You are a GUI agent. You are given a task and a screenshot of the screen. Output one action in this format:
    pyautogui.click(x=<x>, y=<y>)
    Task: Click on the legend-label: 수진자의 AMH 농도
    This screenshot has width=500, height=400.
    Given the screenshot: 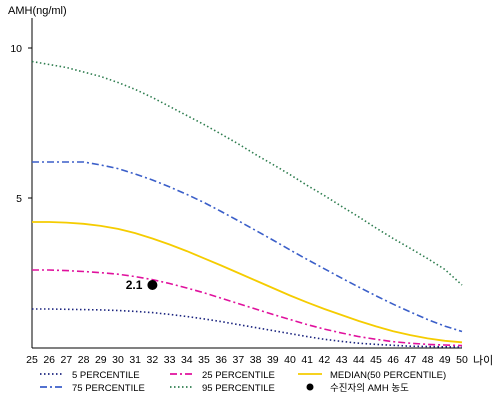 What is the action you would take?
    pyautogui.click(x=369, y=388)
    